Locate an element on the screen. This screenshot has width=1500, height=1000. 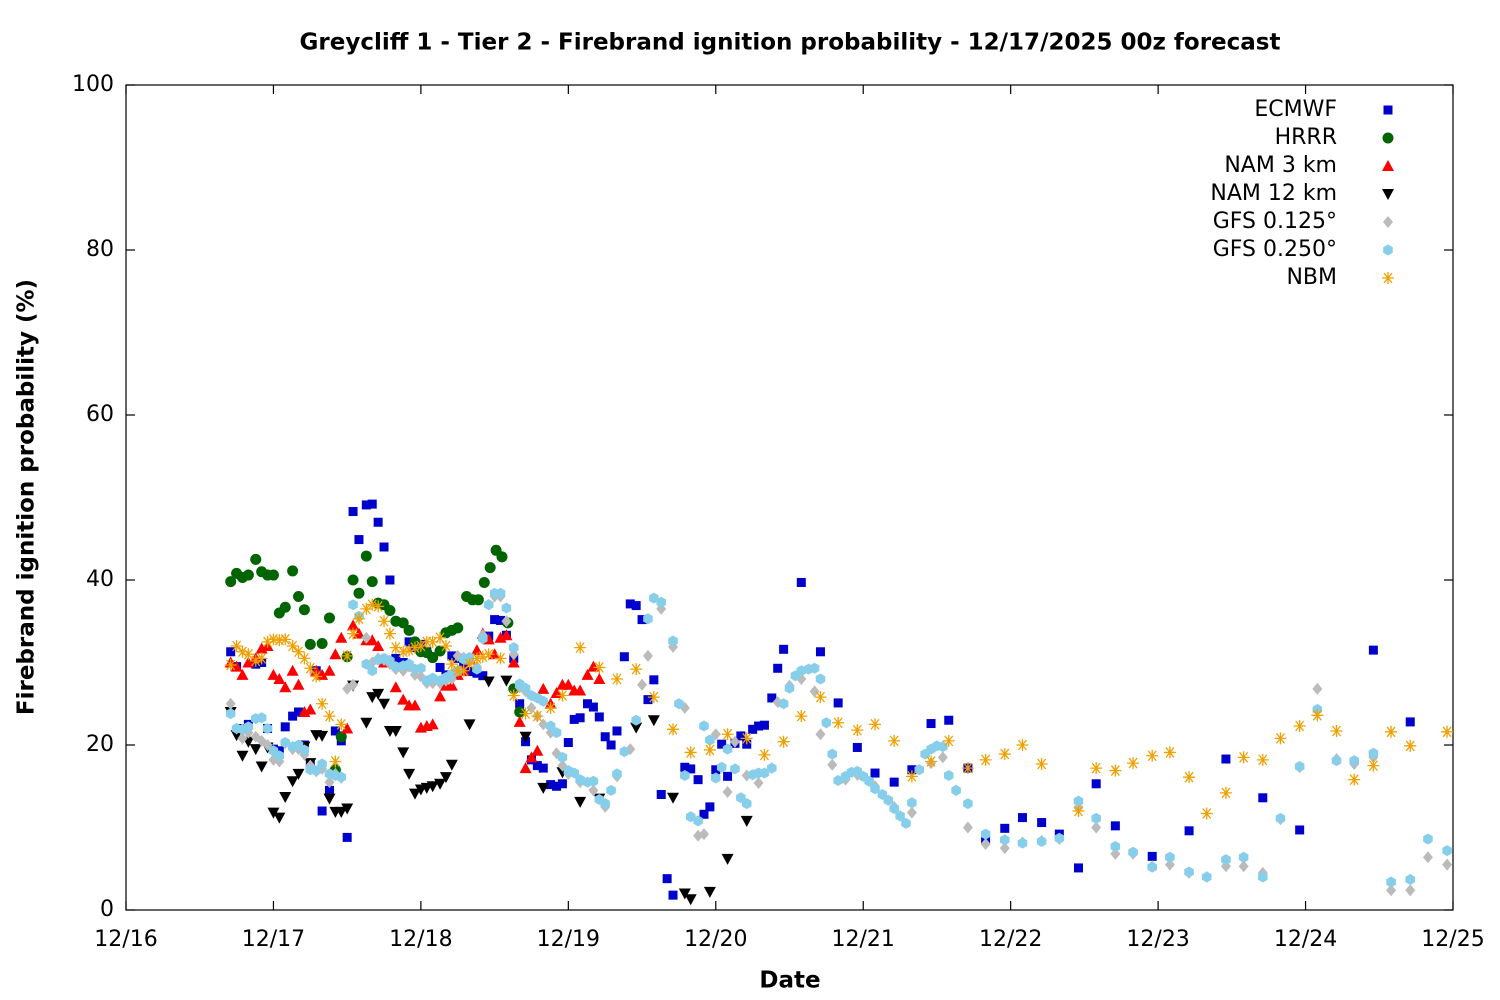
x-tick-label: 12/24 is located at coordinates (1305, 939).